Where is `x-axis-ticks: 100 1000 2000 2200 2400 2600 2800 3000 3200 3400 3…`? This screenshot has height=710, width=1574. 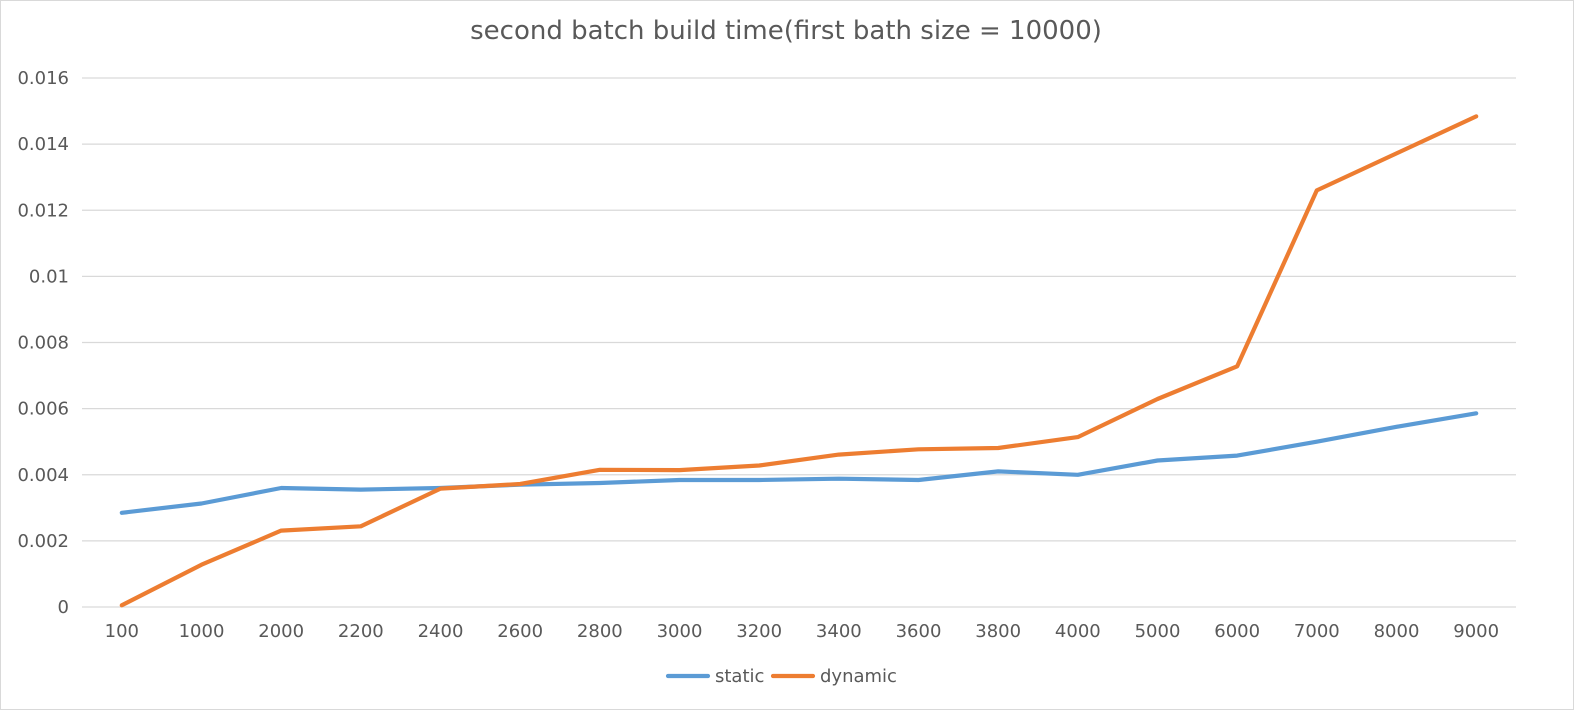 x-axis-ticks: 100 1000 2000 2200 2400 2600 2800 3000 3200 3400 3… is located at coordinates (802, 631).